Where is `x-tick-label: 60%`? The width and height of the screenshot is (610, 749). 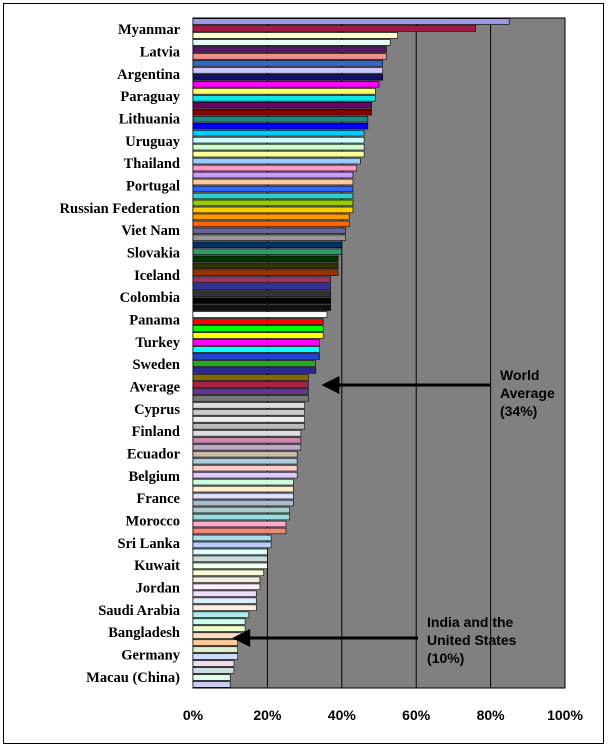 x-tick-label: 60% is located at coordinates (416, 715).